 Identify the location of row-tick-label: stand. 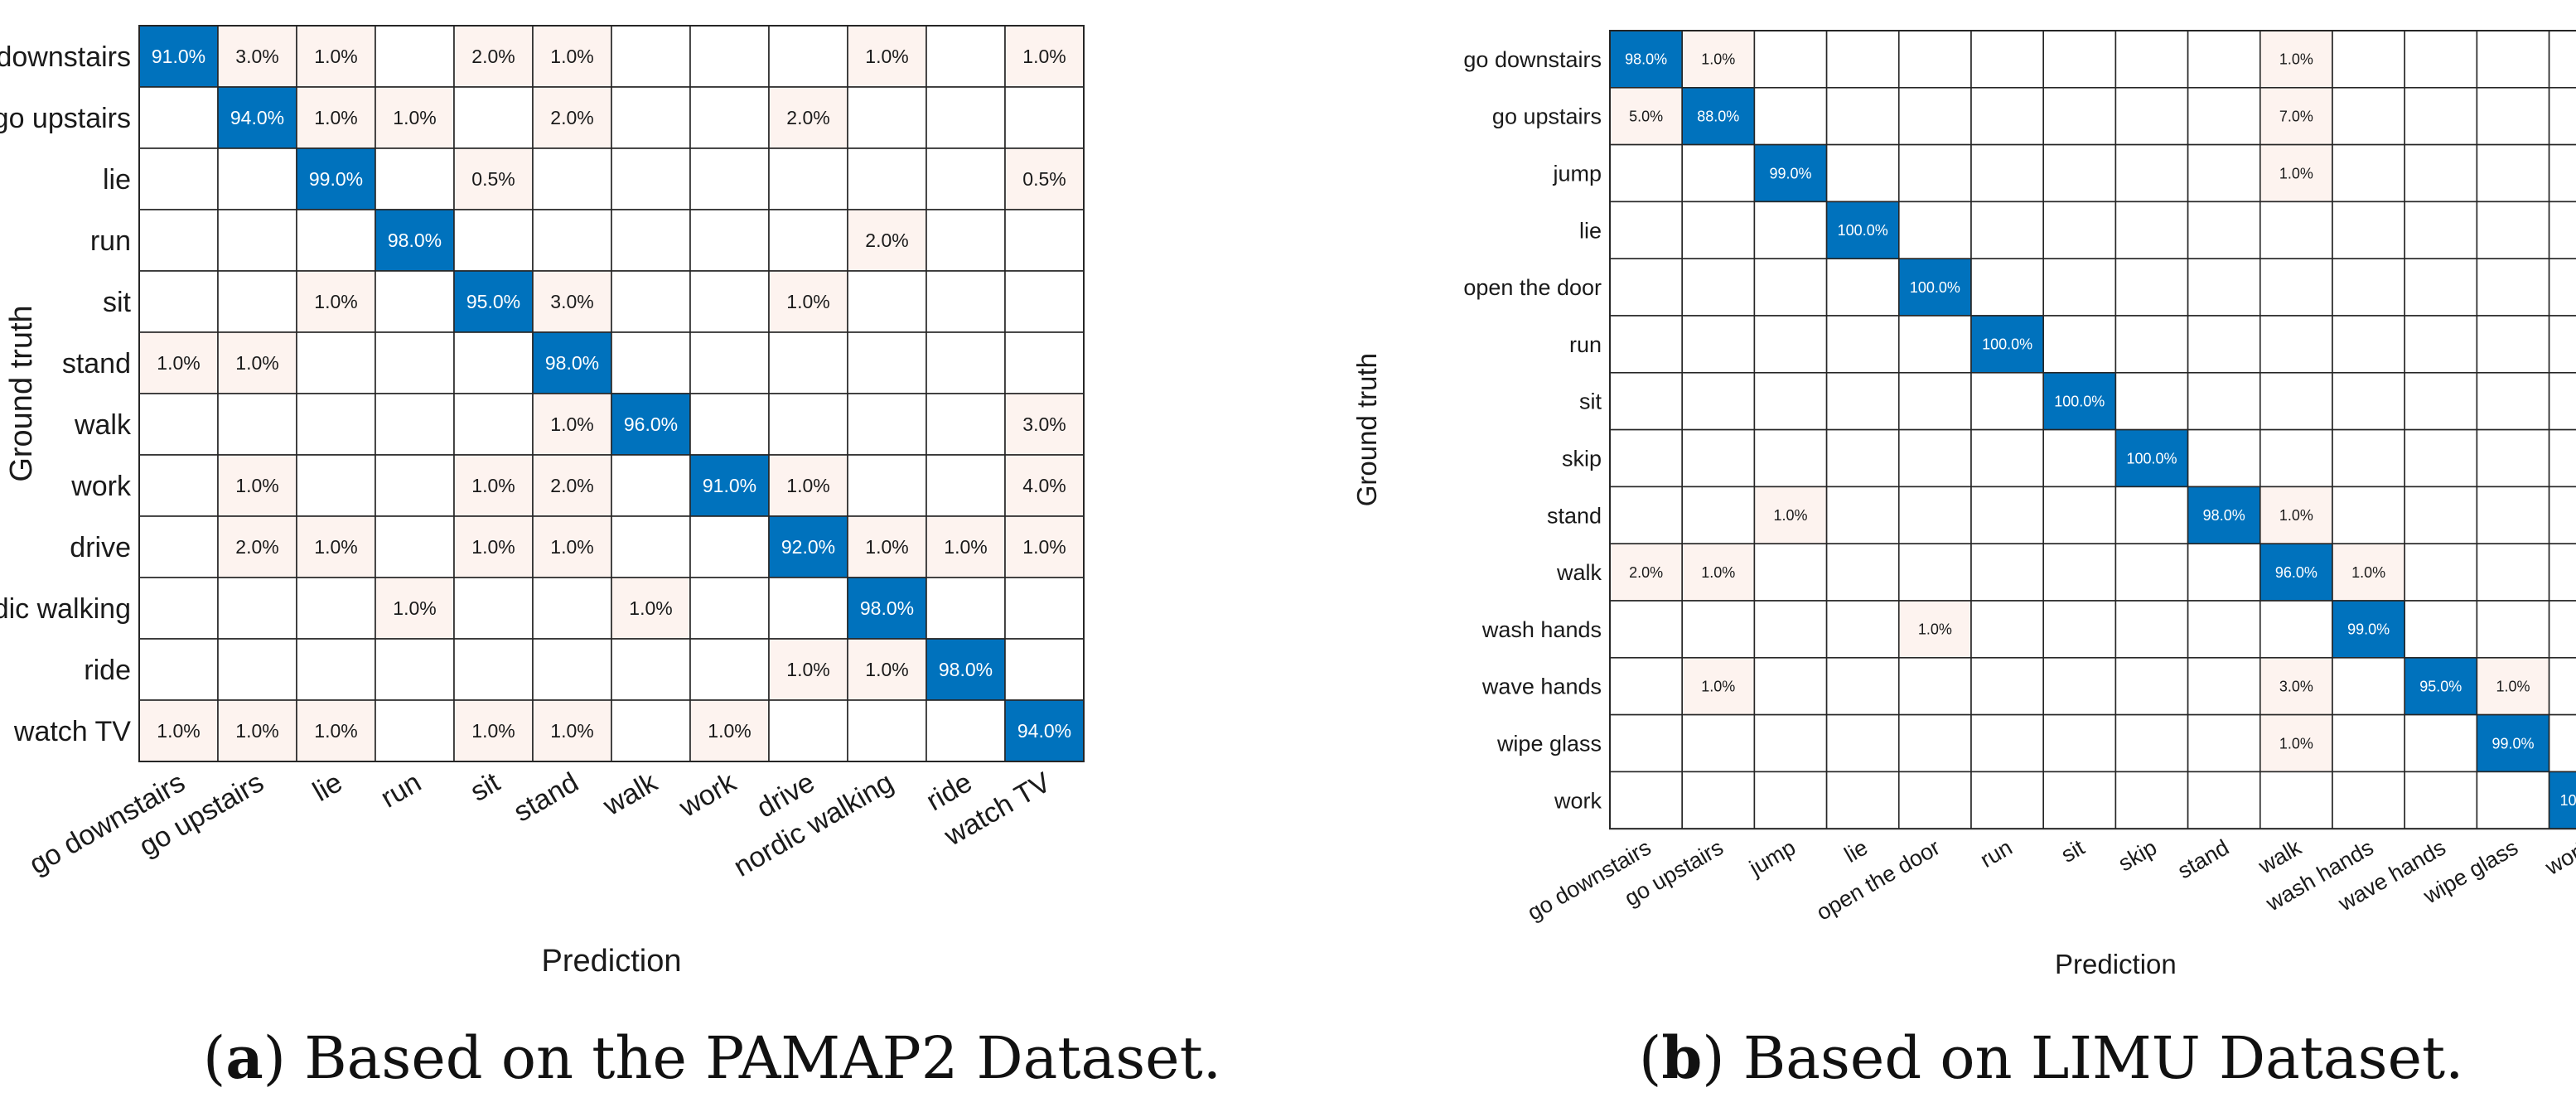
(96, 363).